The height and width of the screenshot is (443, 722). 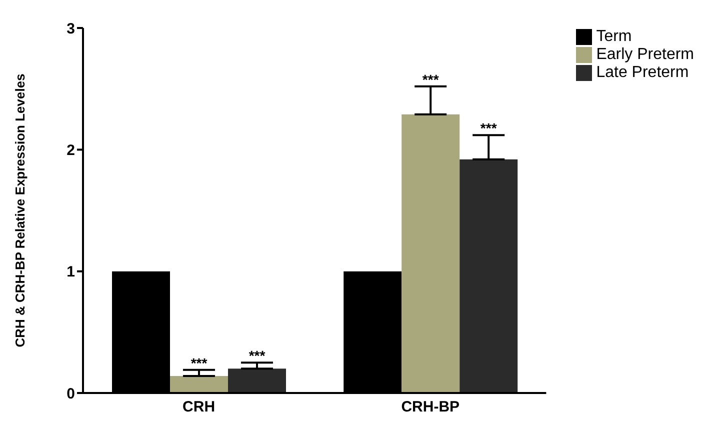 I want to click on x-tick-label: CRH, so click(x=199, y=407).